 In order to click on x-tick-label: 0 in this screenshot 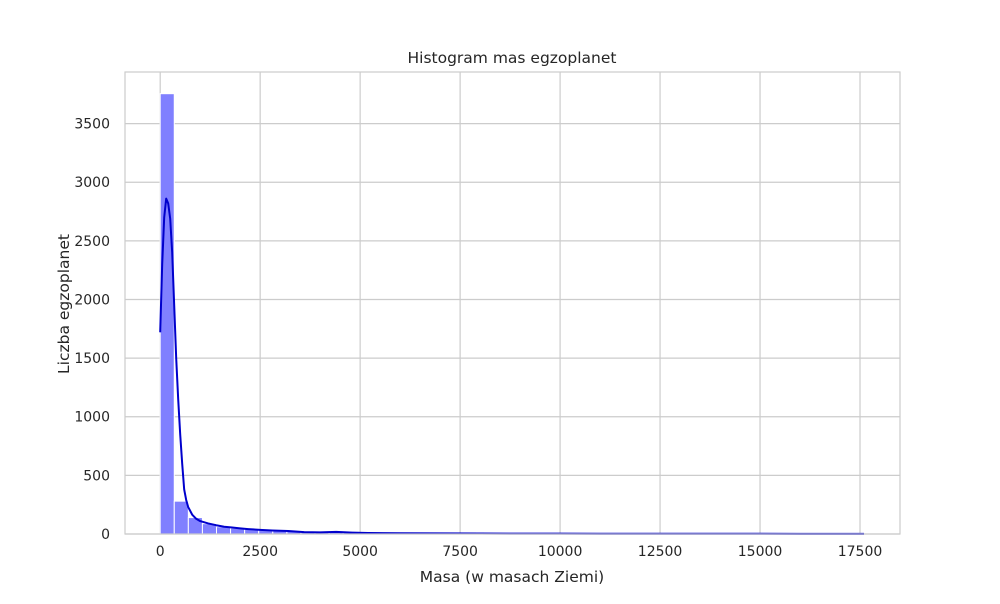, I will do `click(160, 552)`.